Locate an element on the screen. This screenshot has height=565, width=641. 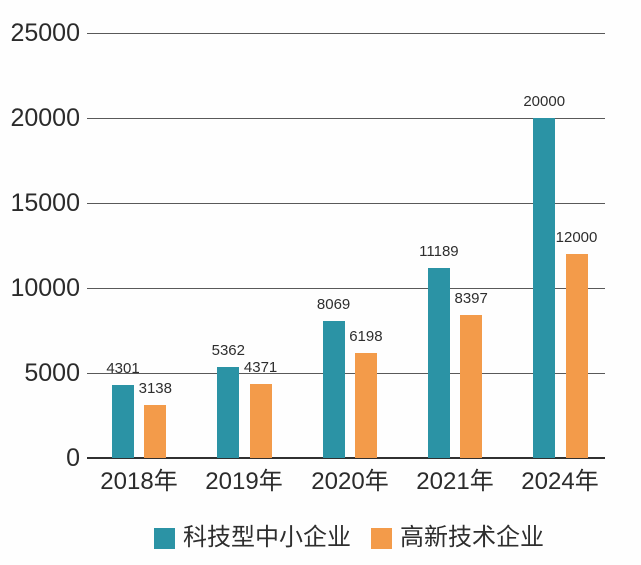
bar-value-label: 5362 is located at coordinates (228, 350).